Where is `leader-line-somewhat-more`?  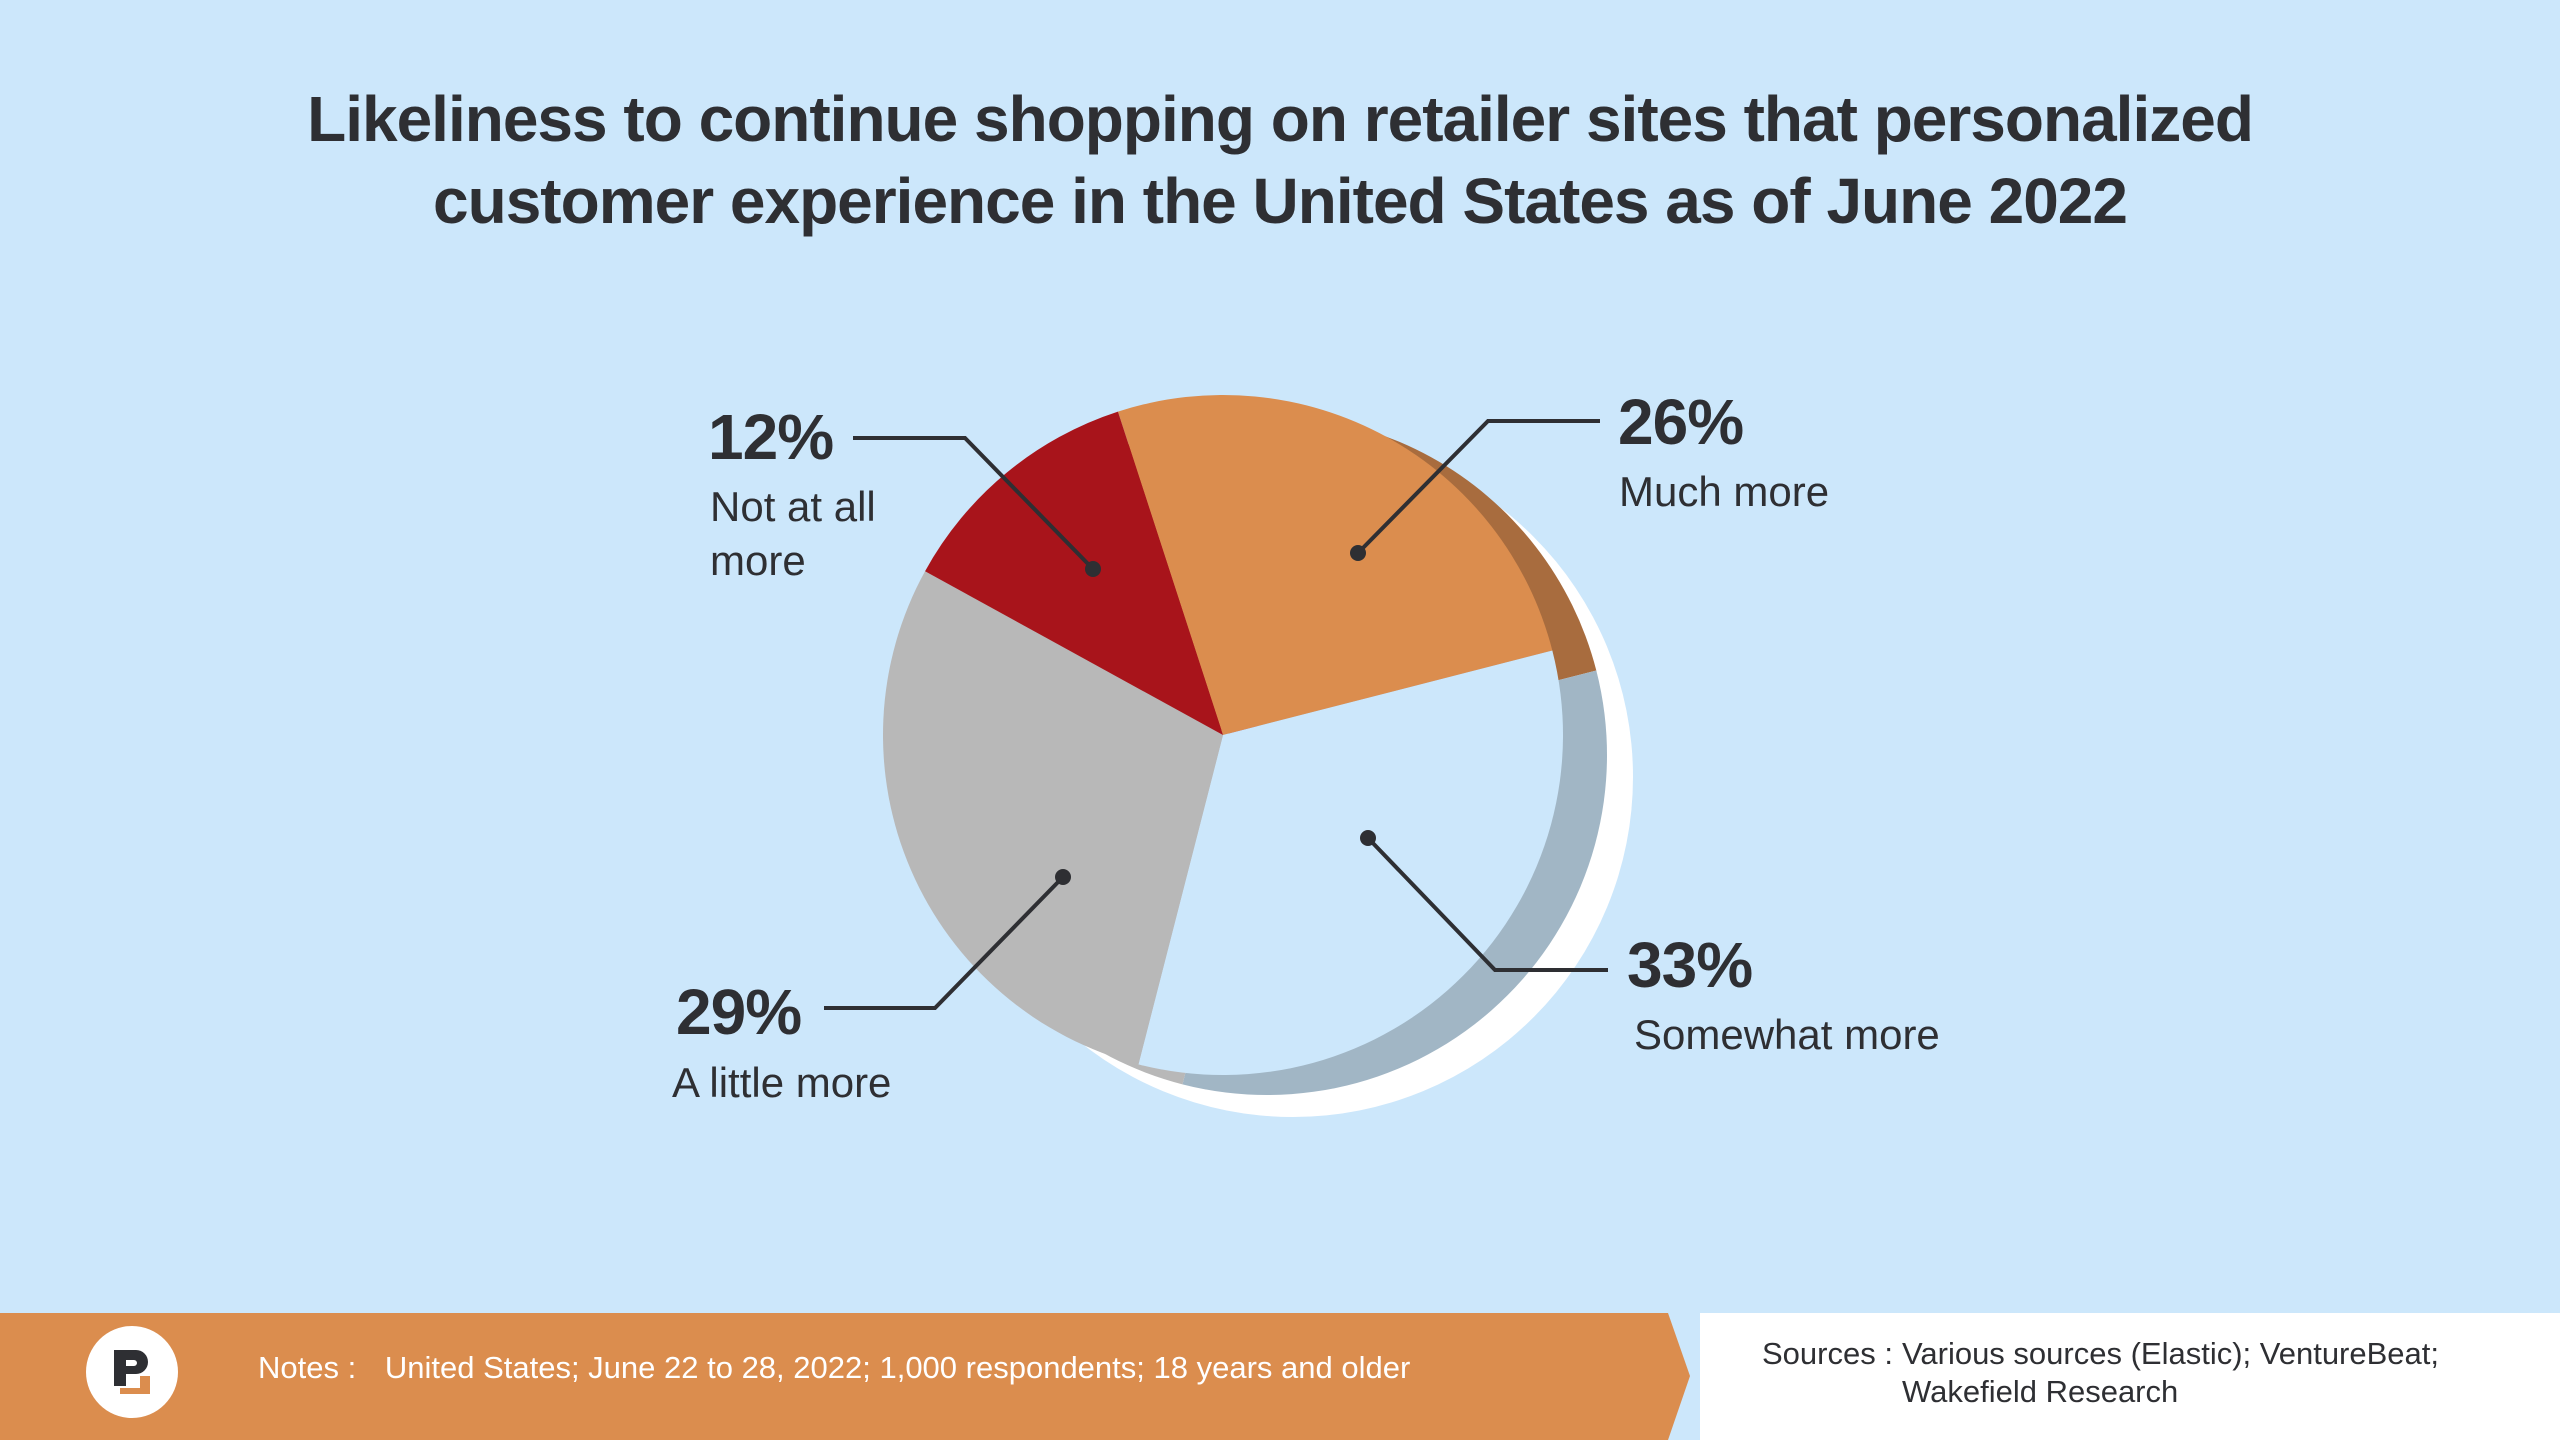 leader-line-somewhat-more is located at coordinates (1487, 904).